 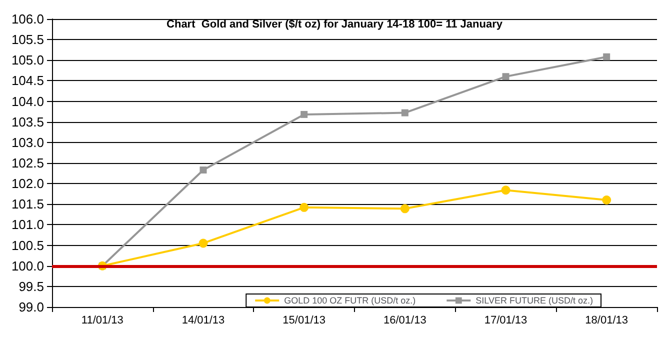 What do you see at coordinates (27, 224) in the screenshot?
I see `y-tick-label: 101.0` at bounding box center [27, 224].